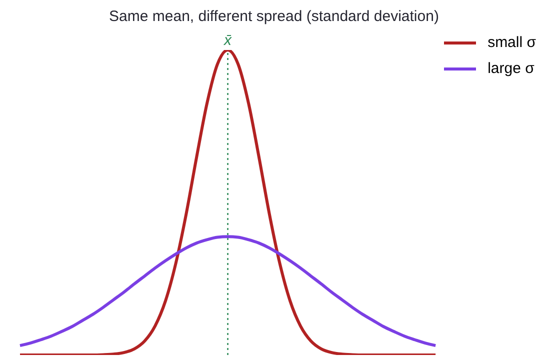 Image resolution: width=548 pixels, height=363 pixels. Describe the element at coordinates (512, 43) in the screenshot. I see `legend-label: small σ` at that location.